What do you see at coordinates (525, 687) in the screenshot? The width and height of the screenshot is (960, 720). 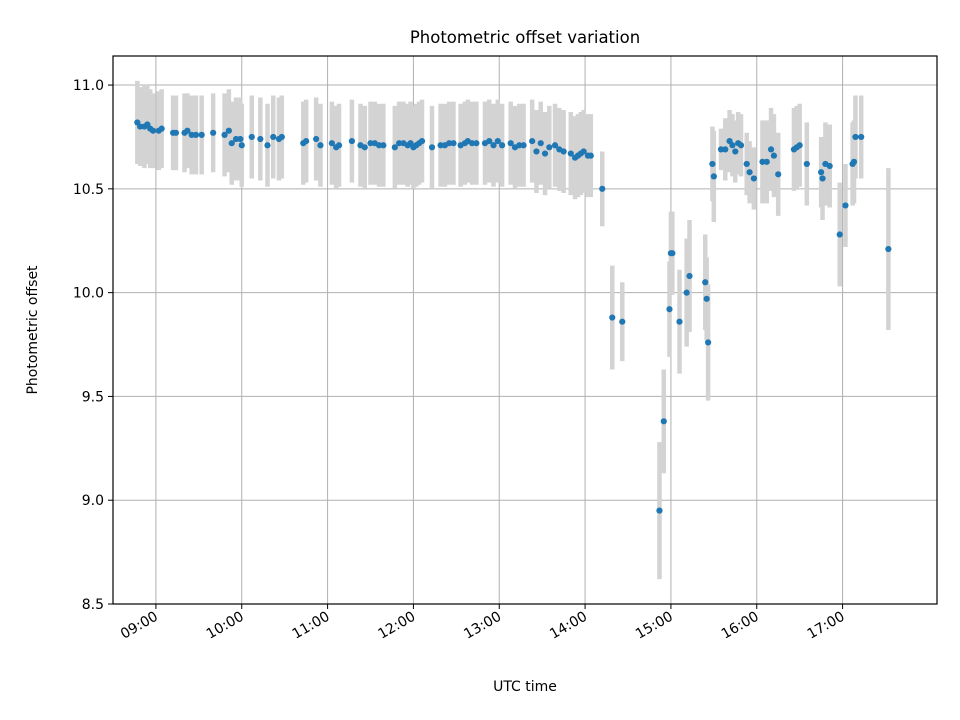 I see `x-axis-label: UTC time` at bounding box center [525, 687].